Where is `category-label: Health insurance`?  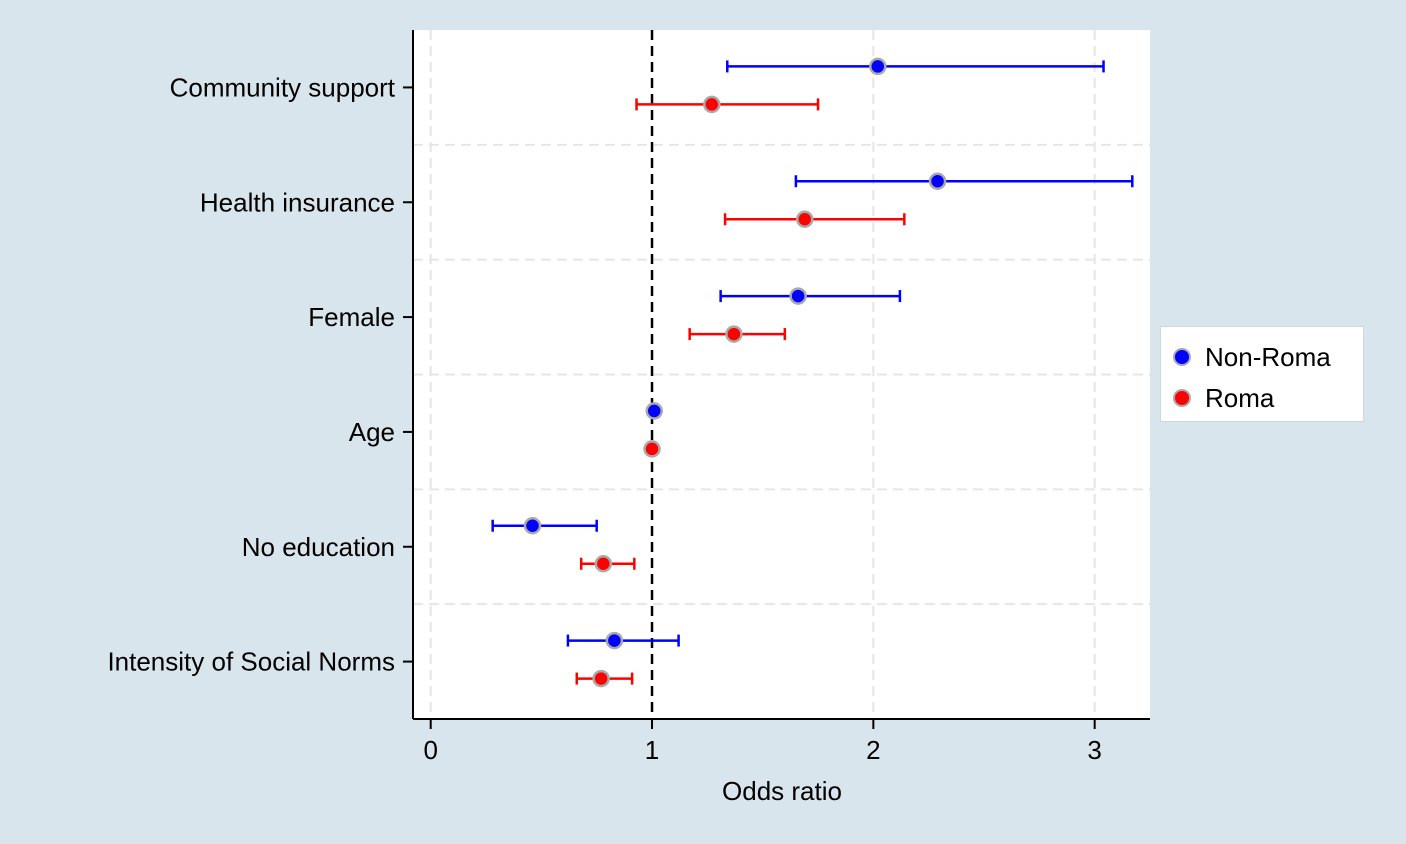 category-label: Health insurance is located at coordinates (297, 202).